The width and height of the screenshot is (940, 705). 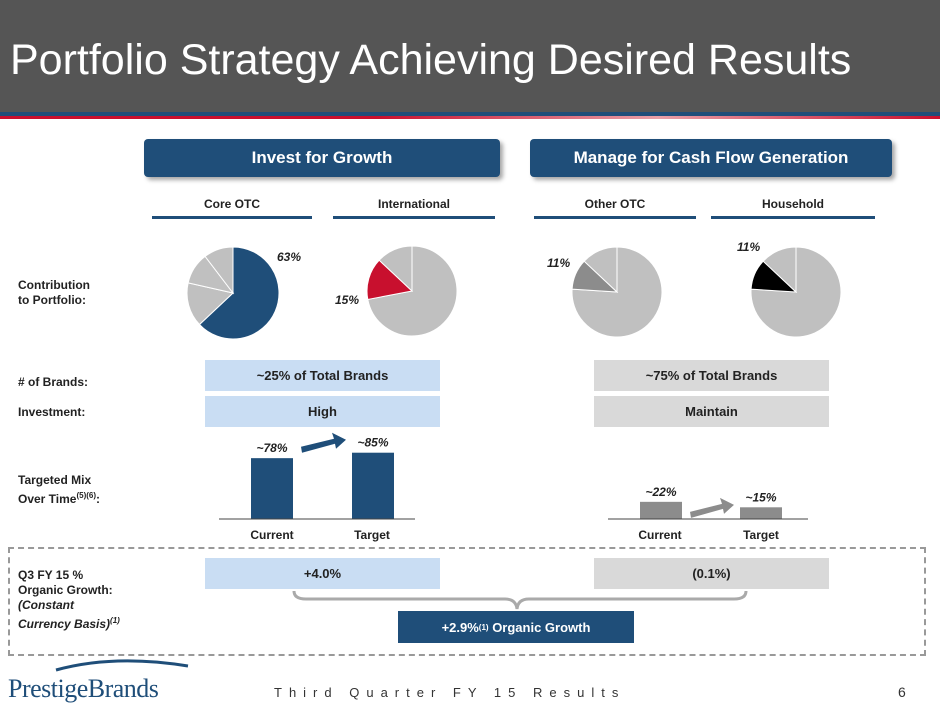 I want to click on targeted-mix-manage-chart: ~22% ~15%, so click(x=708, y=502).